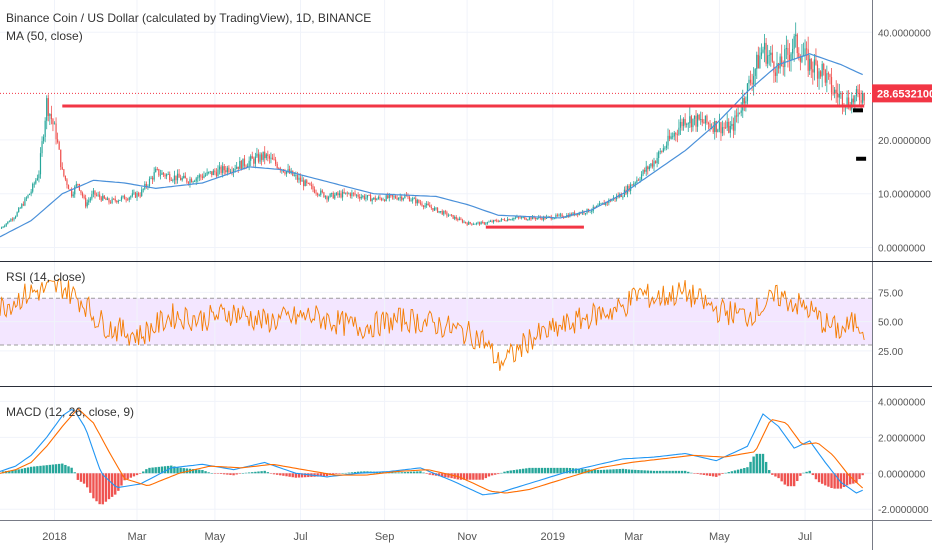 The height and width of the screenshot is (550, 932). I want to click on time-tick-label: Sep, so click(385, 537).